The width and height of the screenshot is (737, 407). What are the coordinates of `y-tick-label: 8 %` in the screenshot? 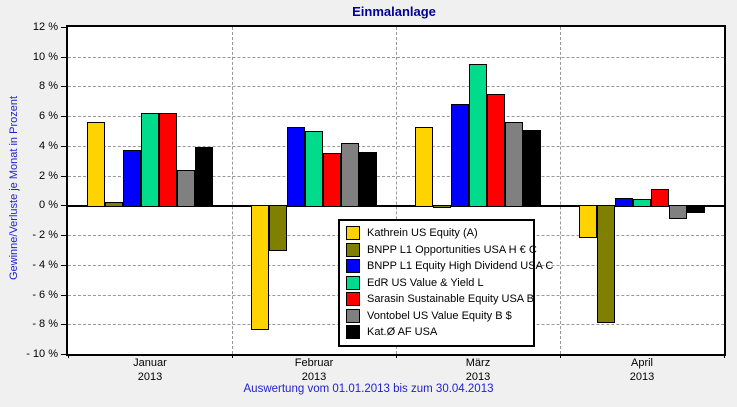 It's located at (48, 86).